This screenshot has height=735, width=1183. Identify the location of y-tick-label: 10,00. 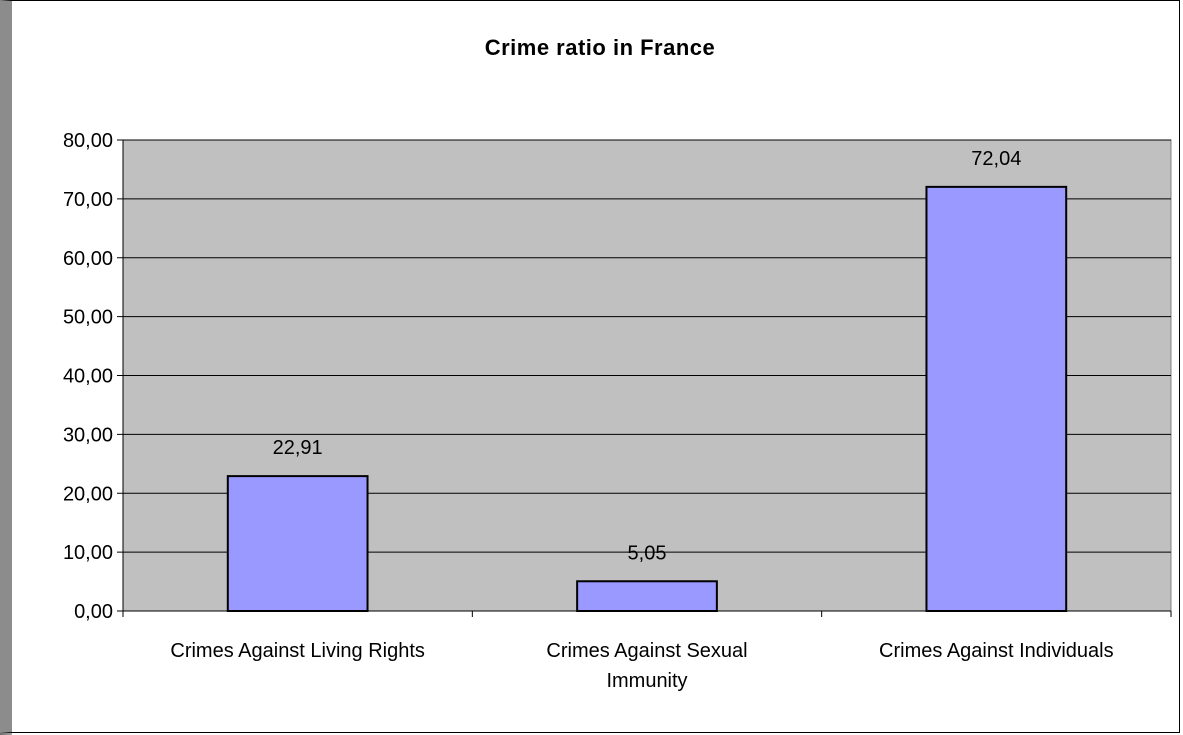
(88, 553).